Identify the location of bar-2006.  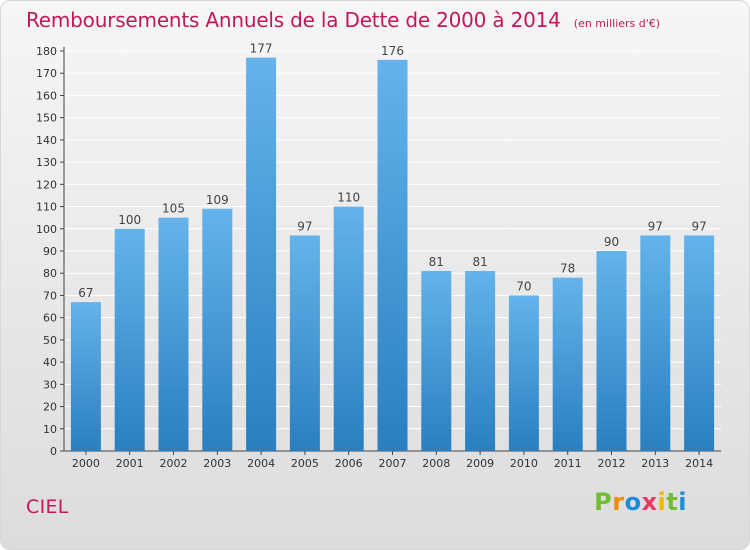
(348, 328).